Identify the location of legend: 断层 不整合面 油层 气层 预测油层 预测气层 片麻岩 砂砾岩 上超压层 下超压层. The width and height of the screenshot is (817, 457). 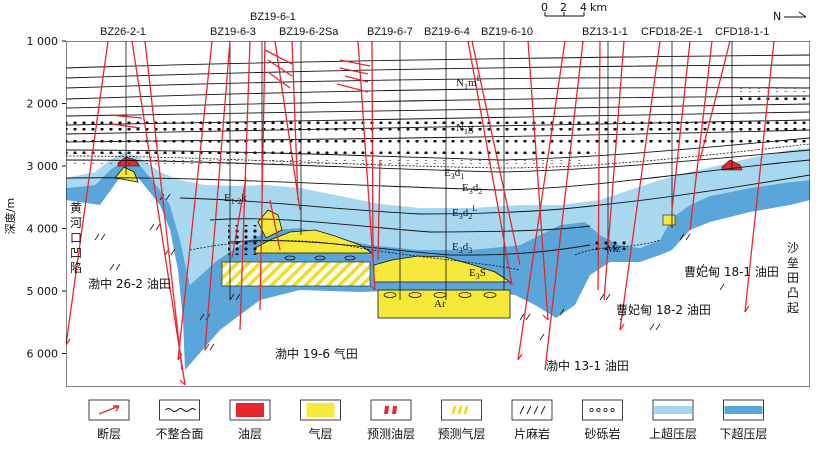
(428, 420).